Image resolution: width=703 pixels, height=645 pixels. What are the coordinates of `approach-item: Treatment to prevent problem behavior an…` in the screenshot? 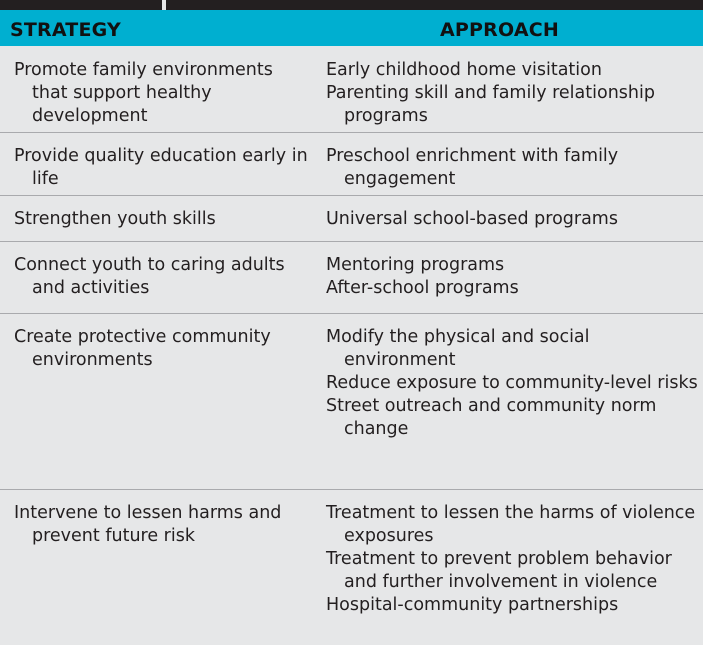 It's located at (499, 570).